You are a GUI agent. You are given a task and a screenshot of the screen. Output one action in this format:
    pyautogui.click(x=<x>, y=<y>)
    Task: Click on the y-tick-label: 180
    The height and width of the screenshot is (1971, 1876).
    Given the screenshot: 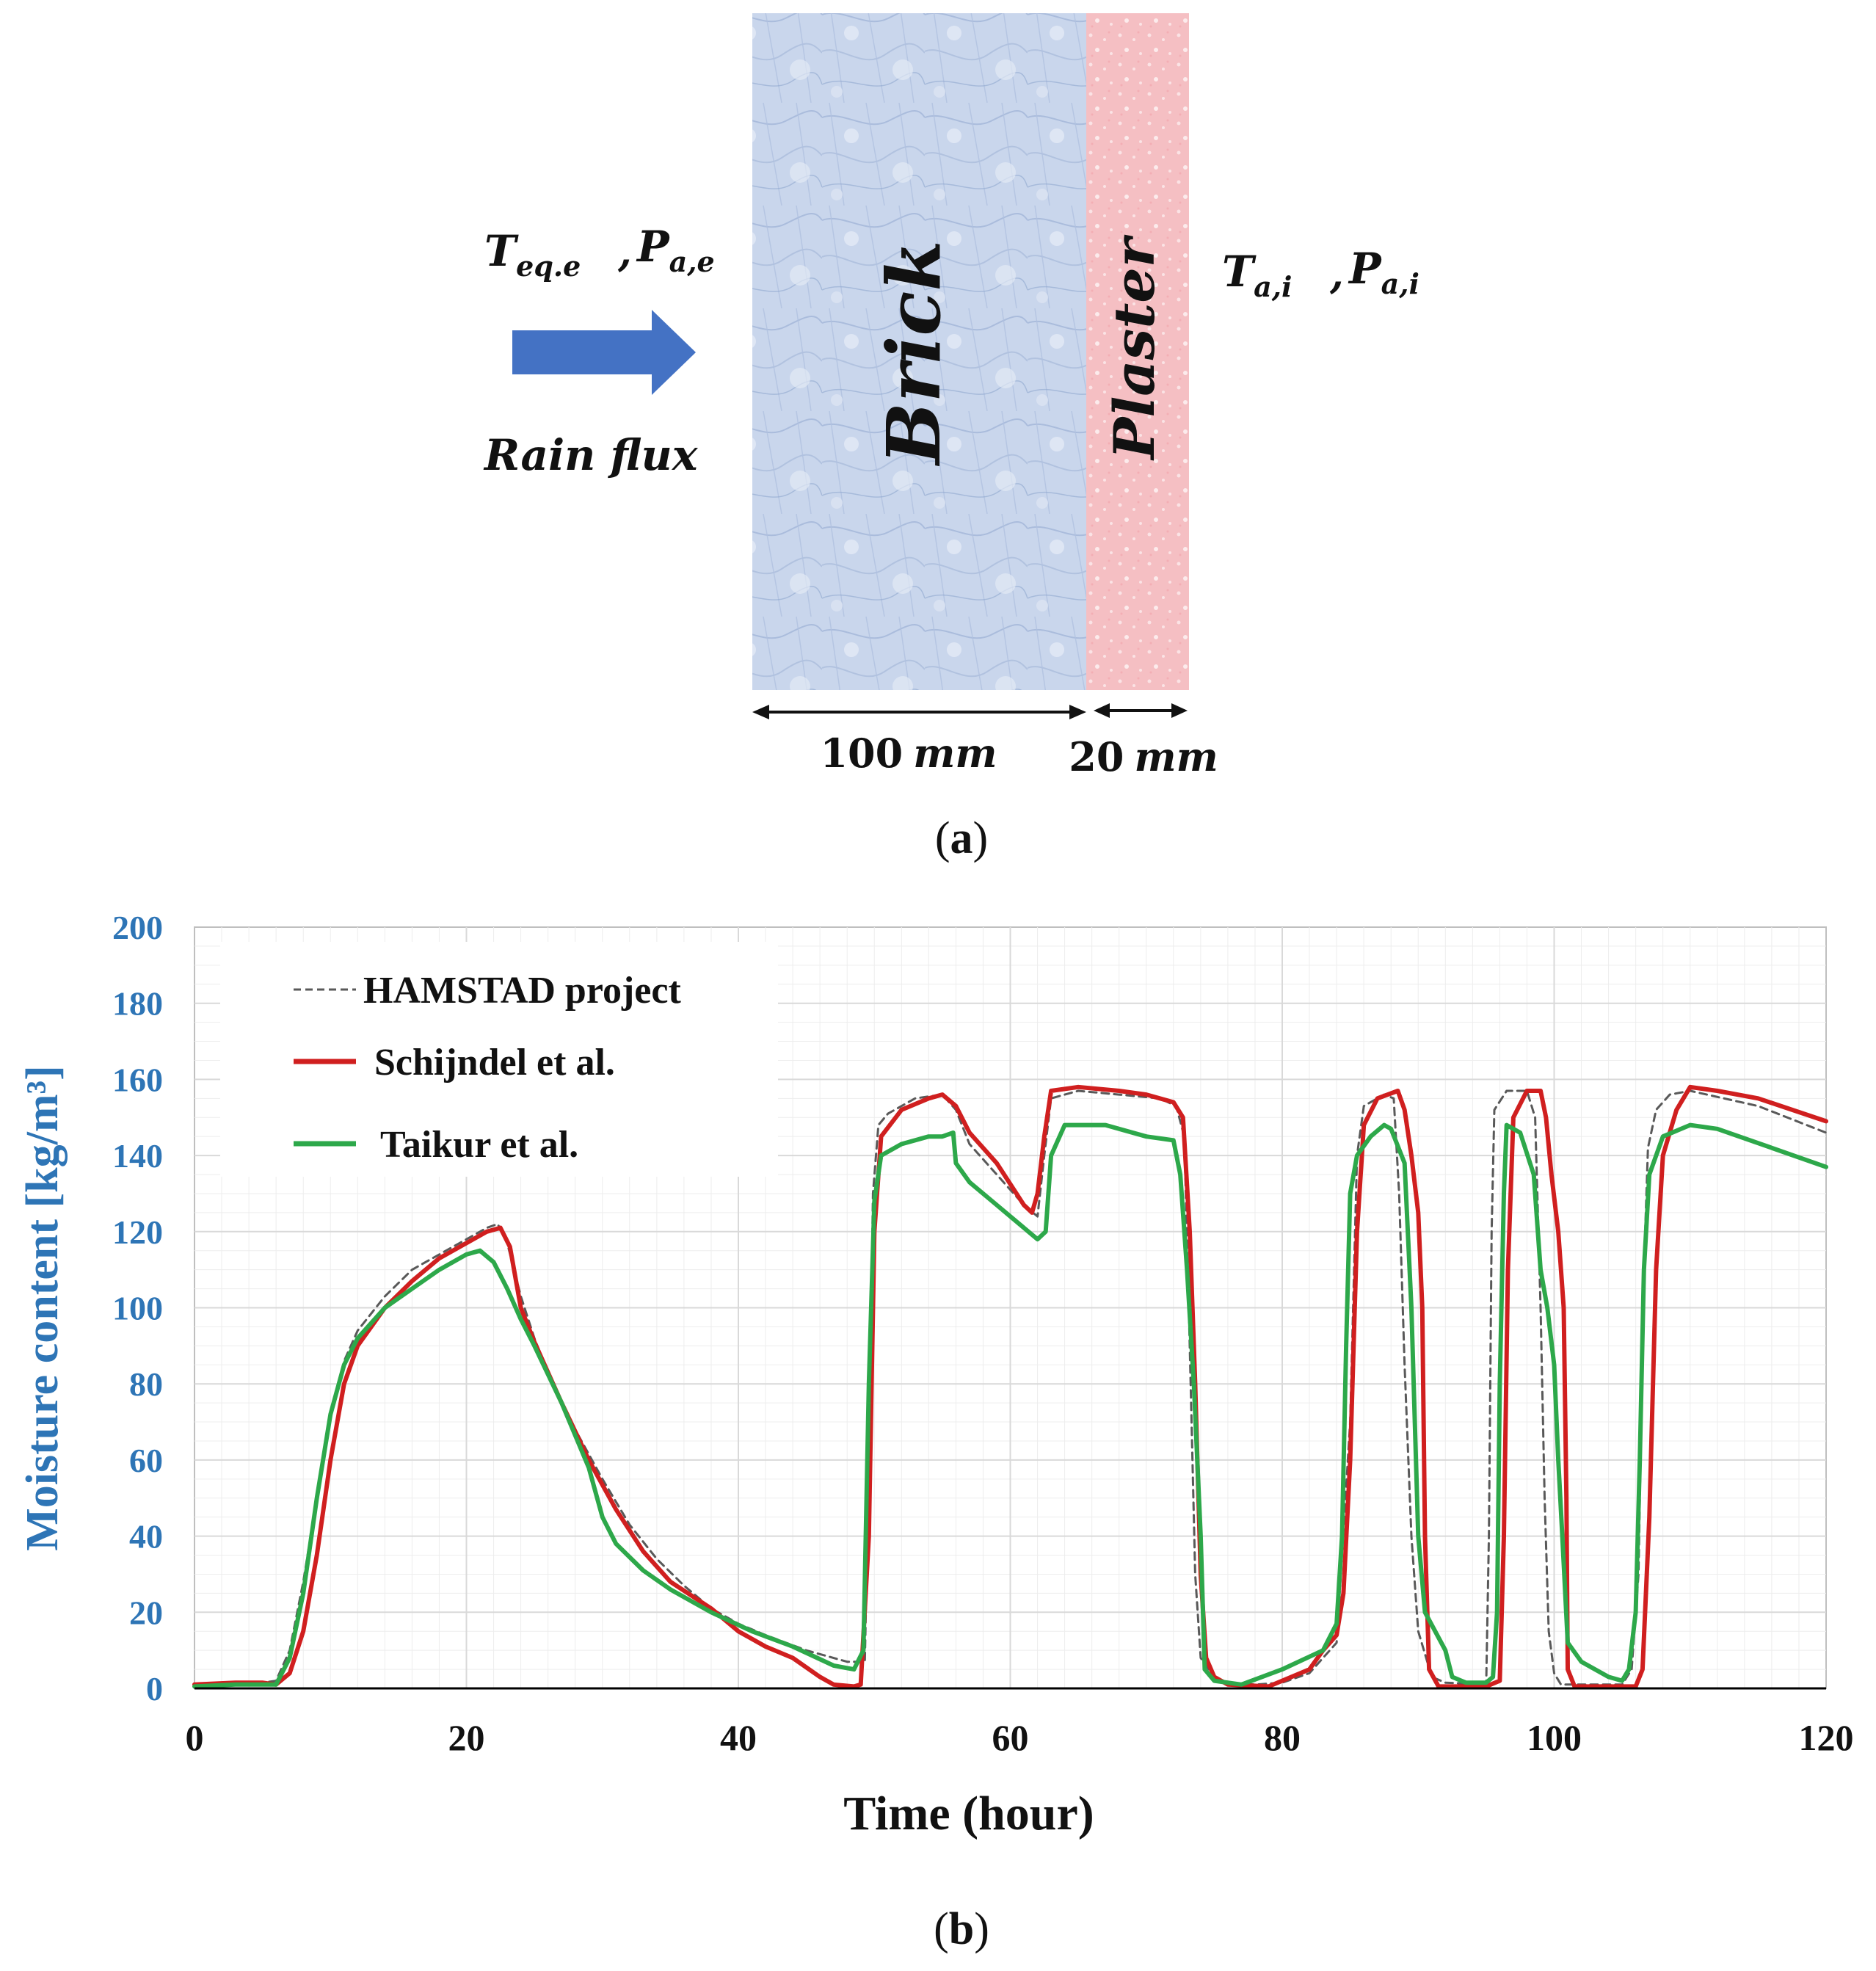 What is the action you would take?
    pyautogui.click(x=137, y=1004)
    